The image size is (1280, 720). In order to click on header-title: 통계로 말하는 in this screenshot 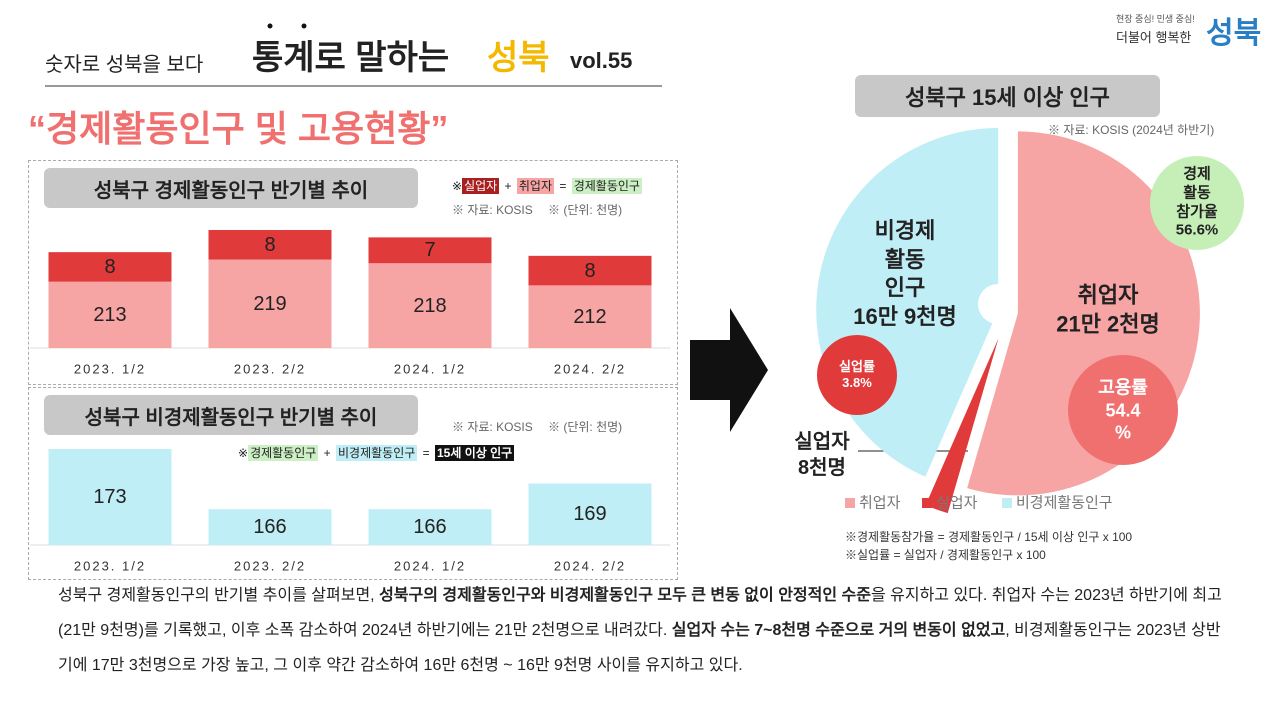, I will do `click(351, 58)`.